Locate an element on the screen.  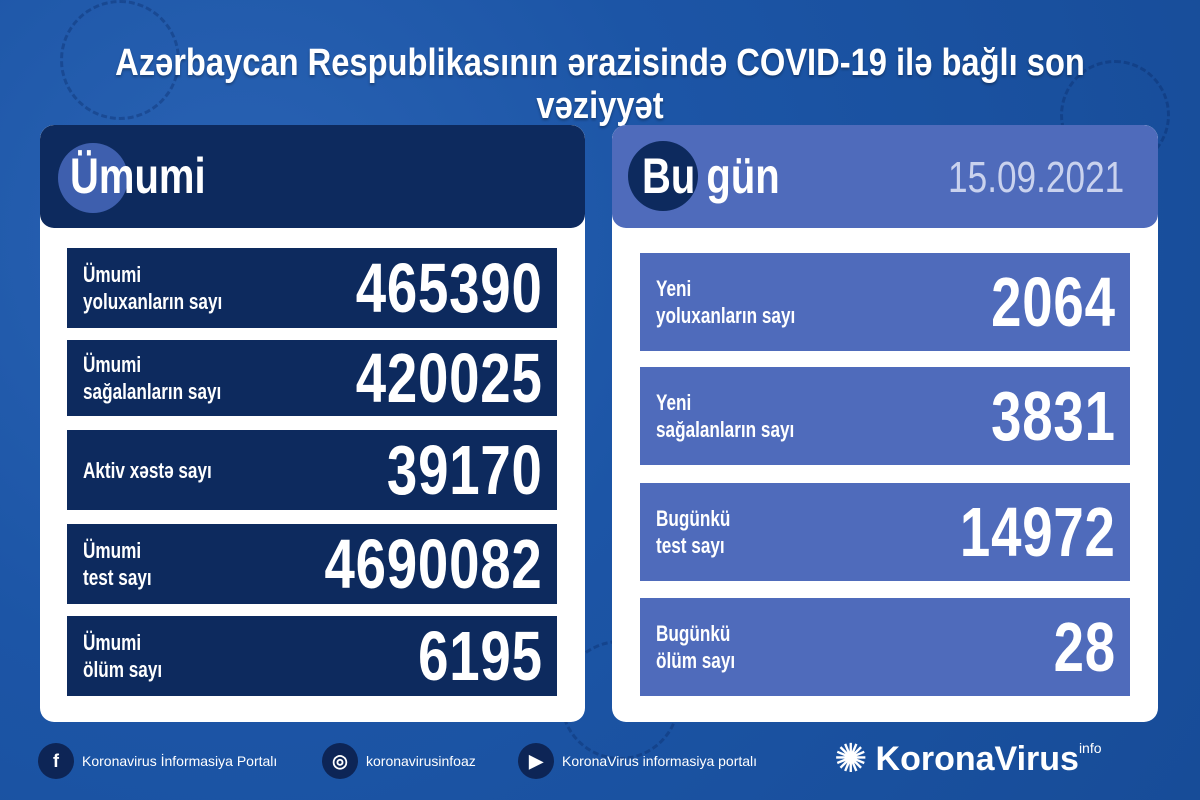
stat-row: Bugünkü test sayı 14972 is located at coordinates (885, 532).